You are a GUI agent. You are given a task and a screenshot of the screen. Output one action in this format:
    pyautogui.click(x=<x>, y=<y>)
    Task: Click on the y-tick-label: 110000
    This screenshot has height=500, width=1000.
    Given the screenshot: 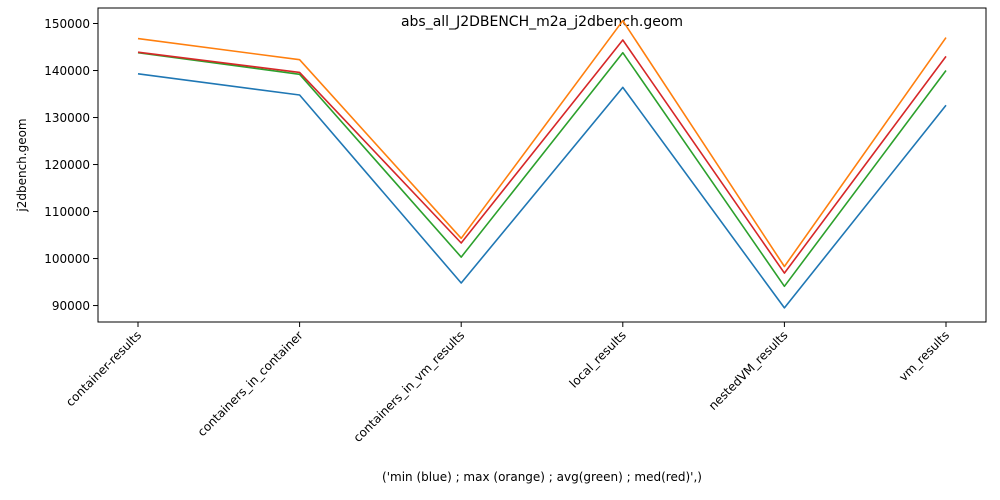 What is the action you would take?
    pyautogui.click(x=67, y=212)
    